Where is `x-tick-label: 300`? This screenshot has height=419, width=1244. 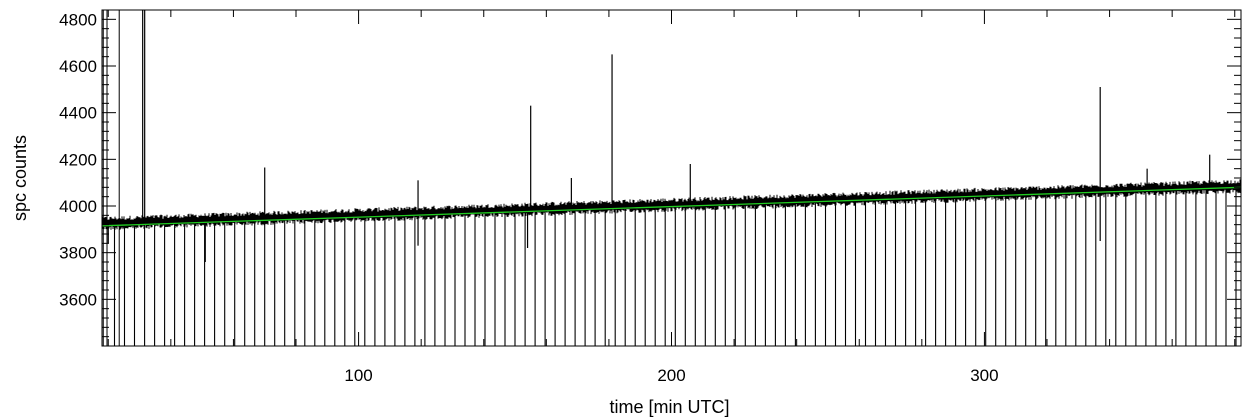
x-tick-label: 300 is located at coordinates (984, 375).